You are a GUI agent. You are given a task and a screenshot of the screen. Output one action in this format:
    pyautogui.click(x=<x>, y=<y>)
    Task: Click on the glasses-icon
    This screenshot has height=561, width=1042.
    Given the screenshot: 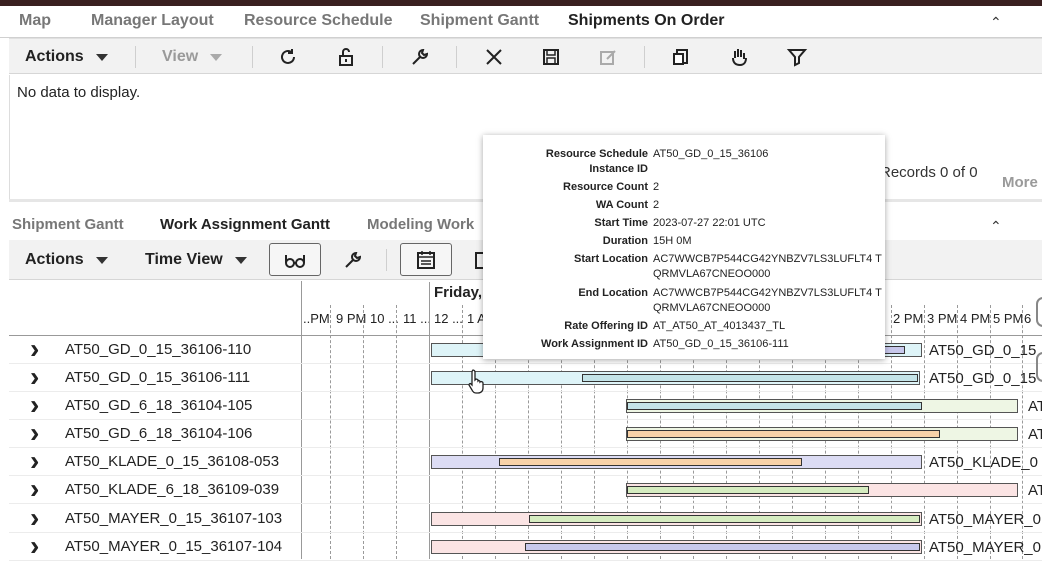 What is the action you would take?
    pyautogui.click(x=295, y=261)
    